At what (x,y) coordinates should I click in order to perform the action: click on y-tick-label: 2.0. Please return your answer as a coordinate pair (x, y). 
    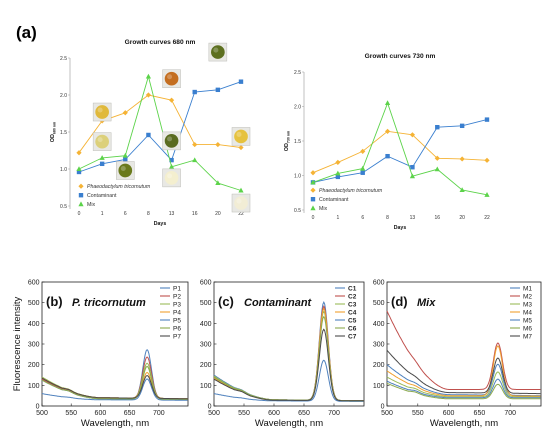
    Looking at the image, I should click on (63, 96).